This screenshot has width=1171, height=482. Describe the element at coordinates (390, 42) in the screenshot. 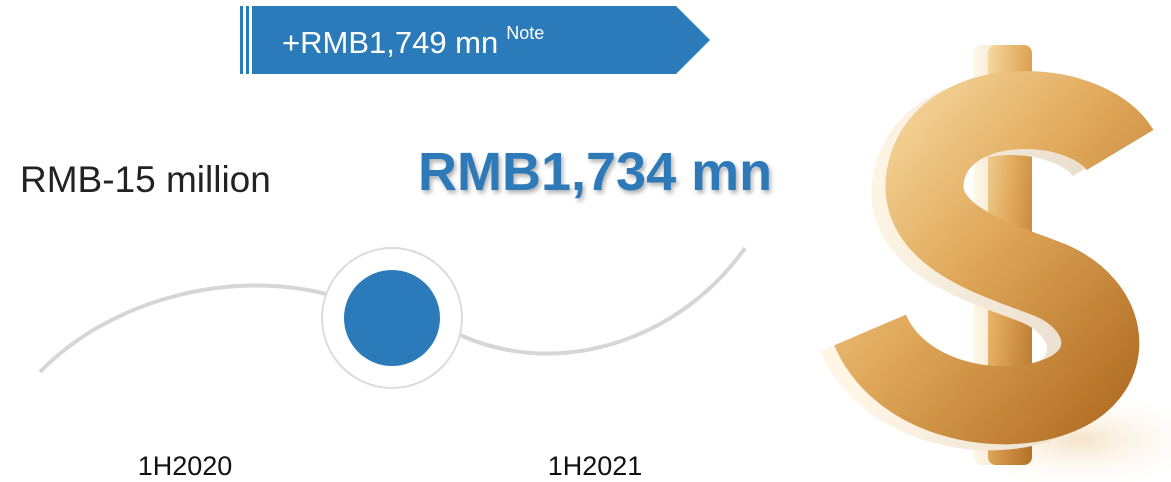

I see `banner-value: +RMB1,749 mn` at that location.